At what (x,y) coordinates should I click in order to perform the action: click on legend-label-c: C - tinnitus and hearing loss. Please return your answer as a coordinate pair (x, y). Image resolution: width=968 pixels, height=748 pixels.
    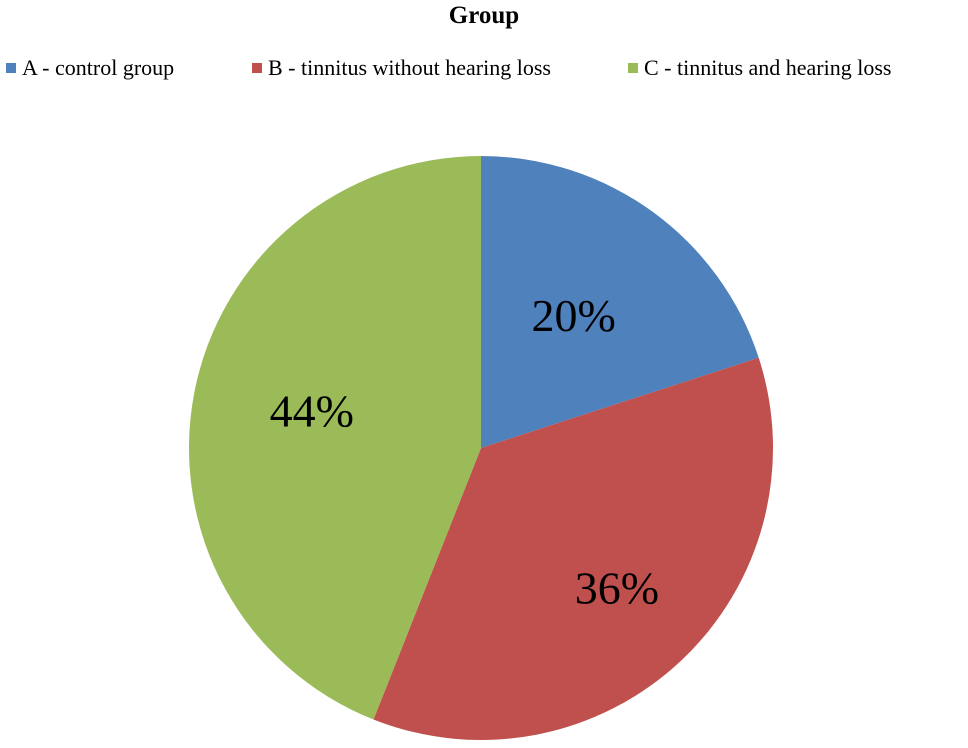
    Looking at the image, I should click on (768, 67).